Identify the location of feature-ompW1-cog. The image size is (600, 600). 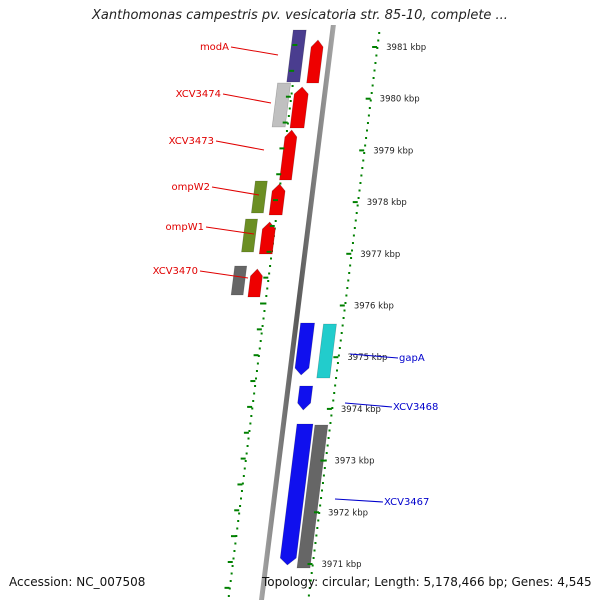
(249, 235).